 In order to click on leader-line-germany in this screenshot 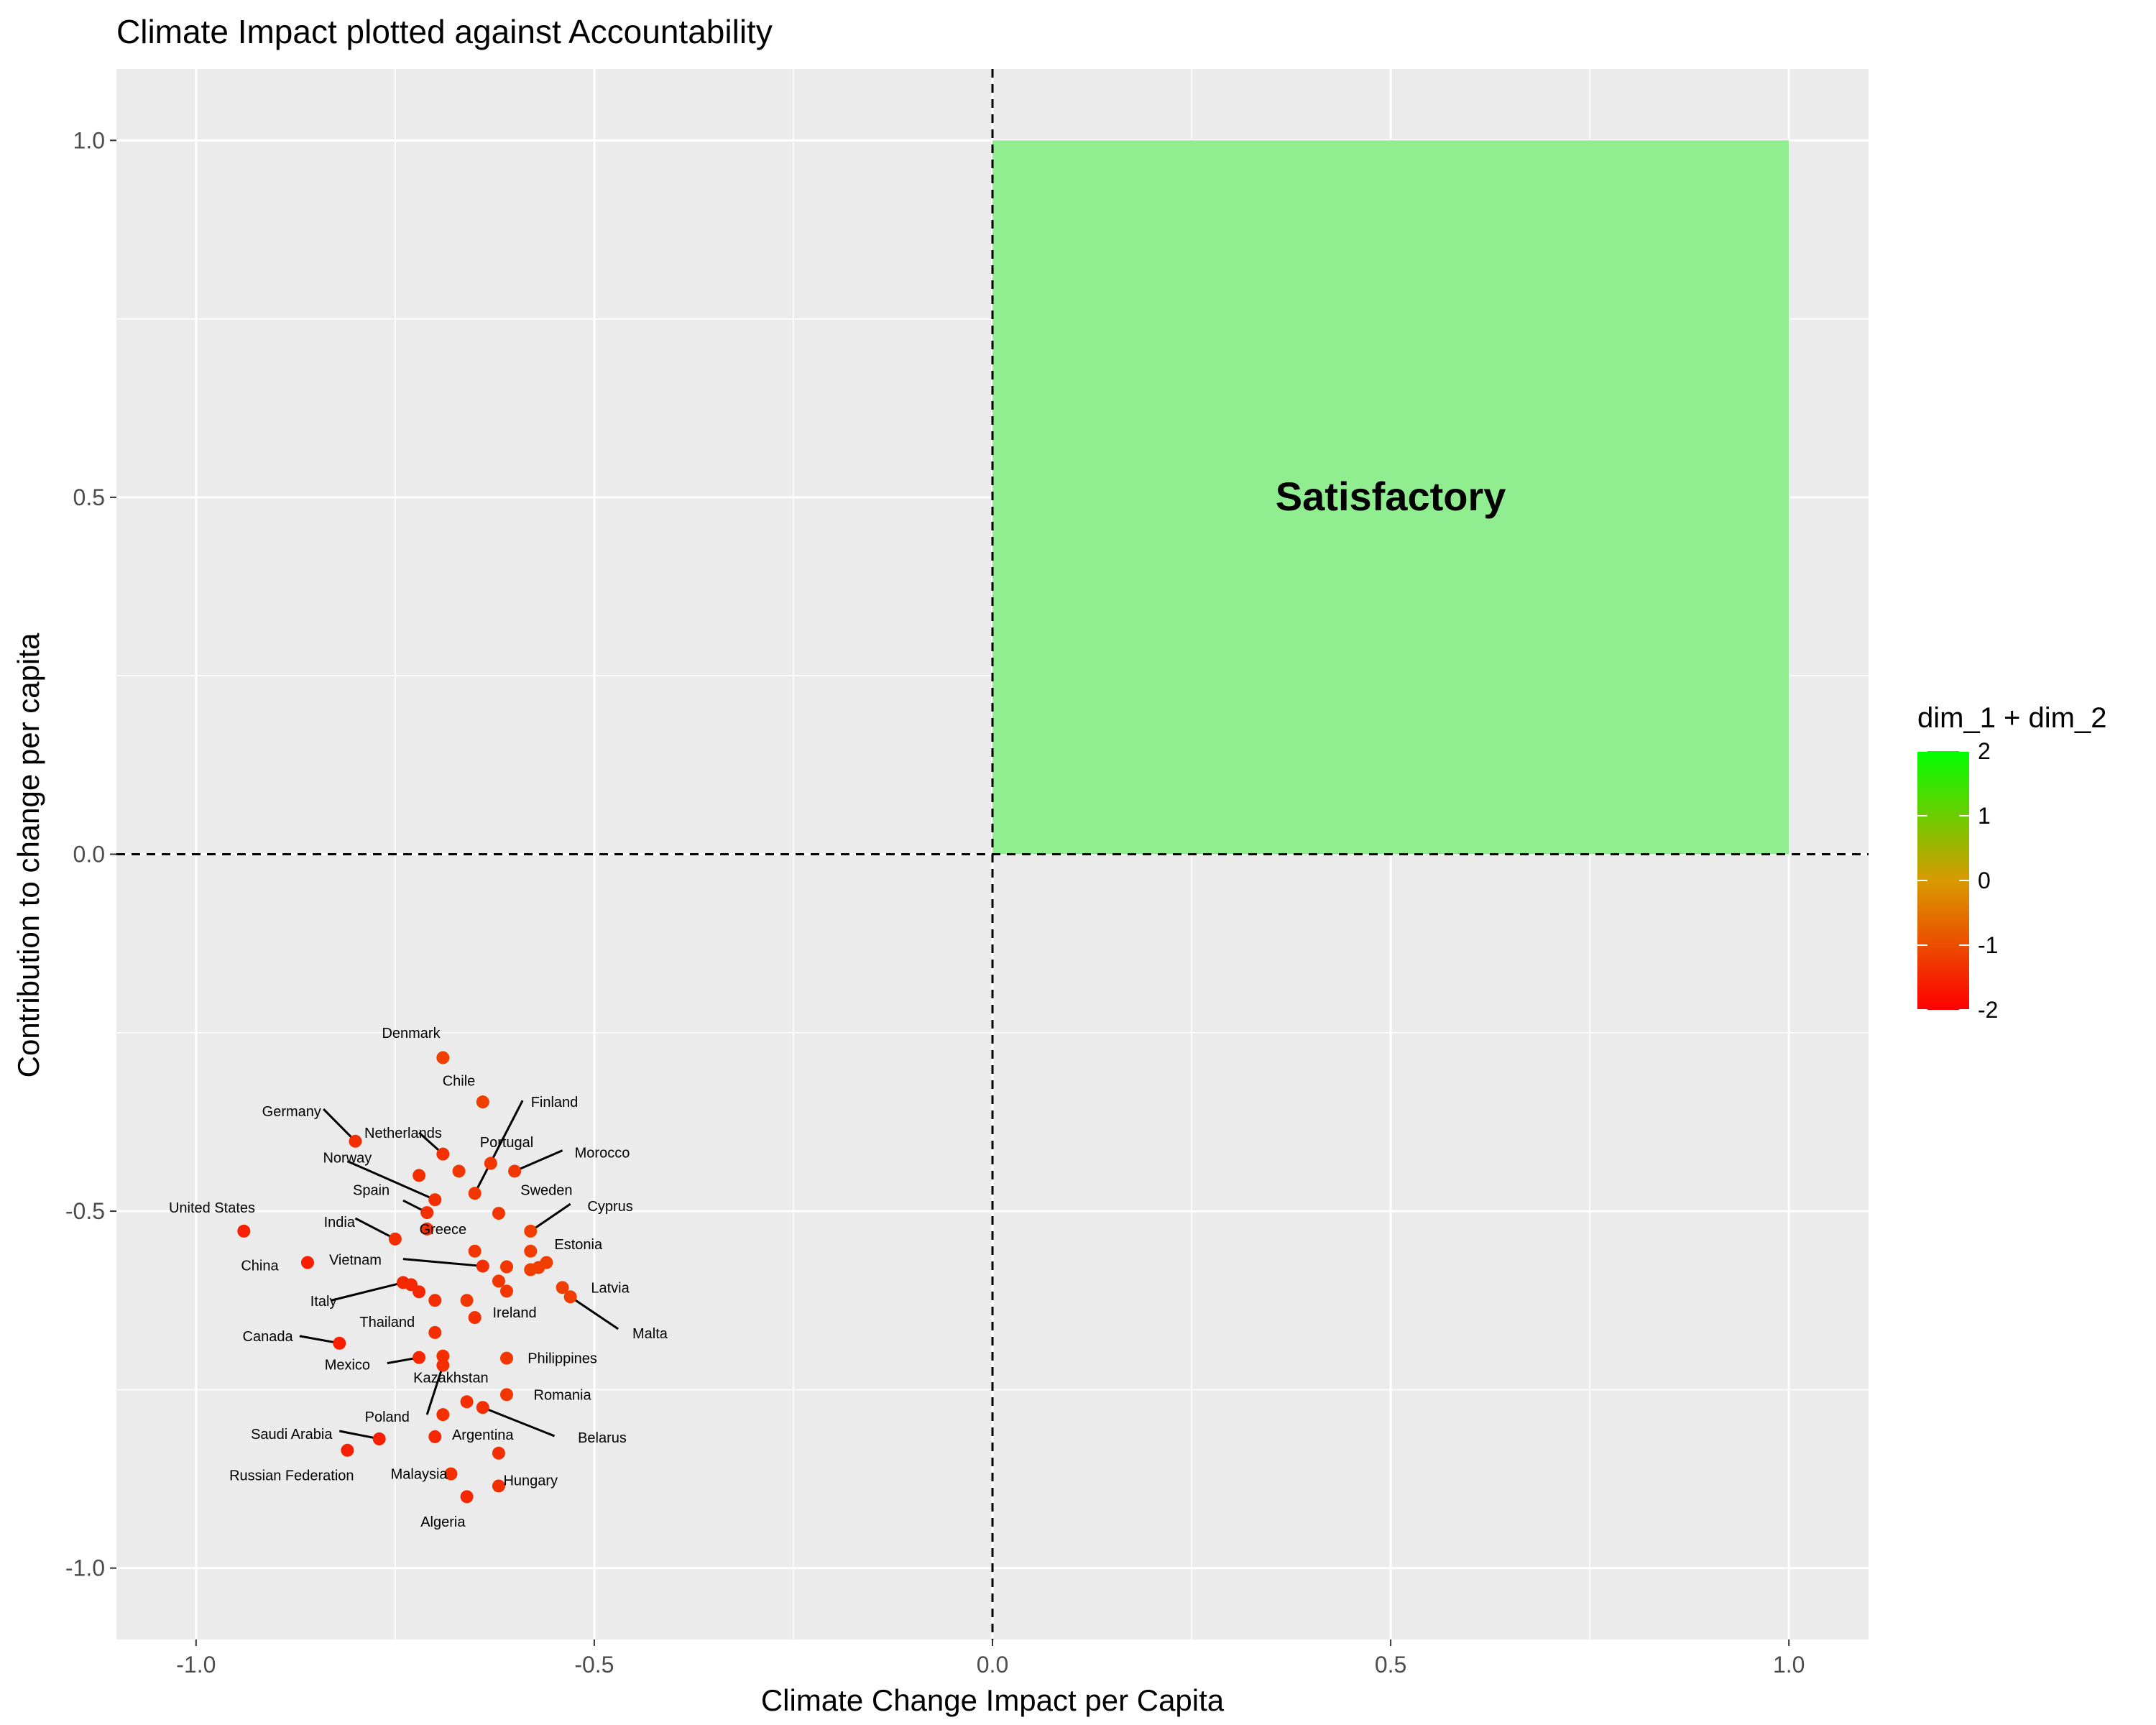, I will do `click(339, 1125)`.